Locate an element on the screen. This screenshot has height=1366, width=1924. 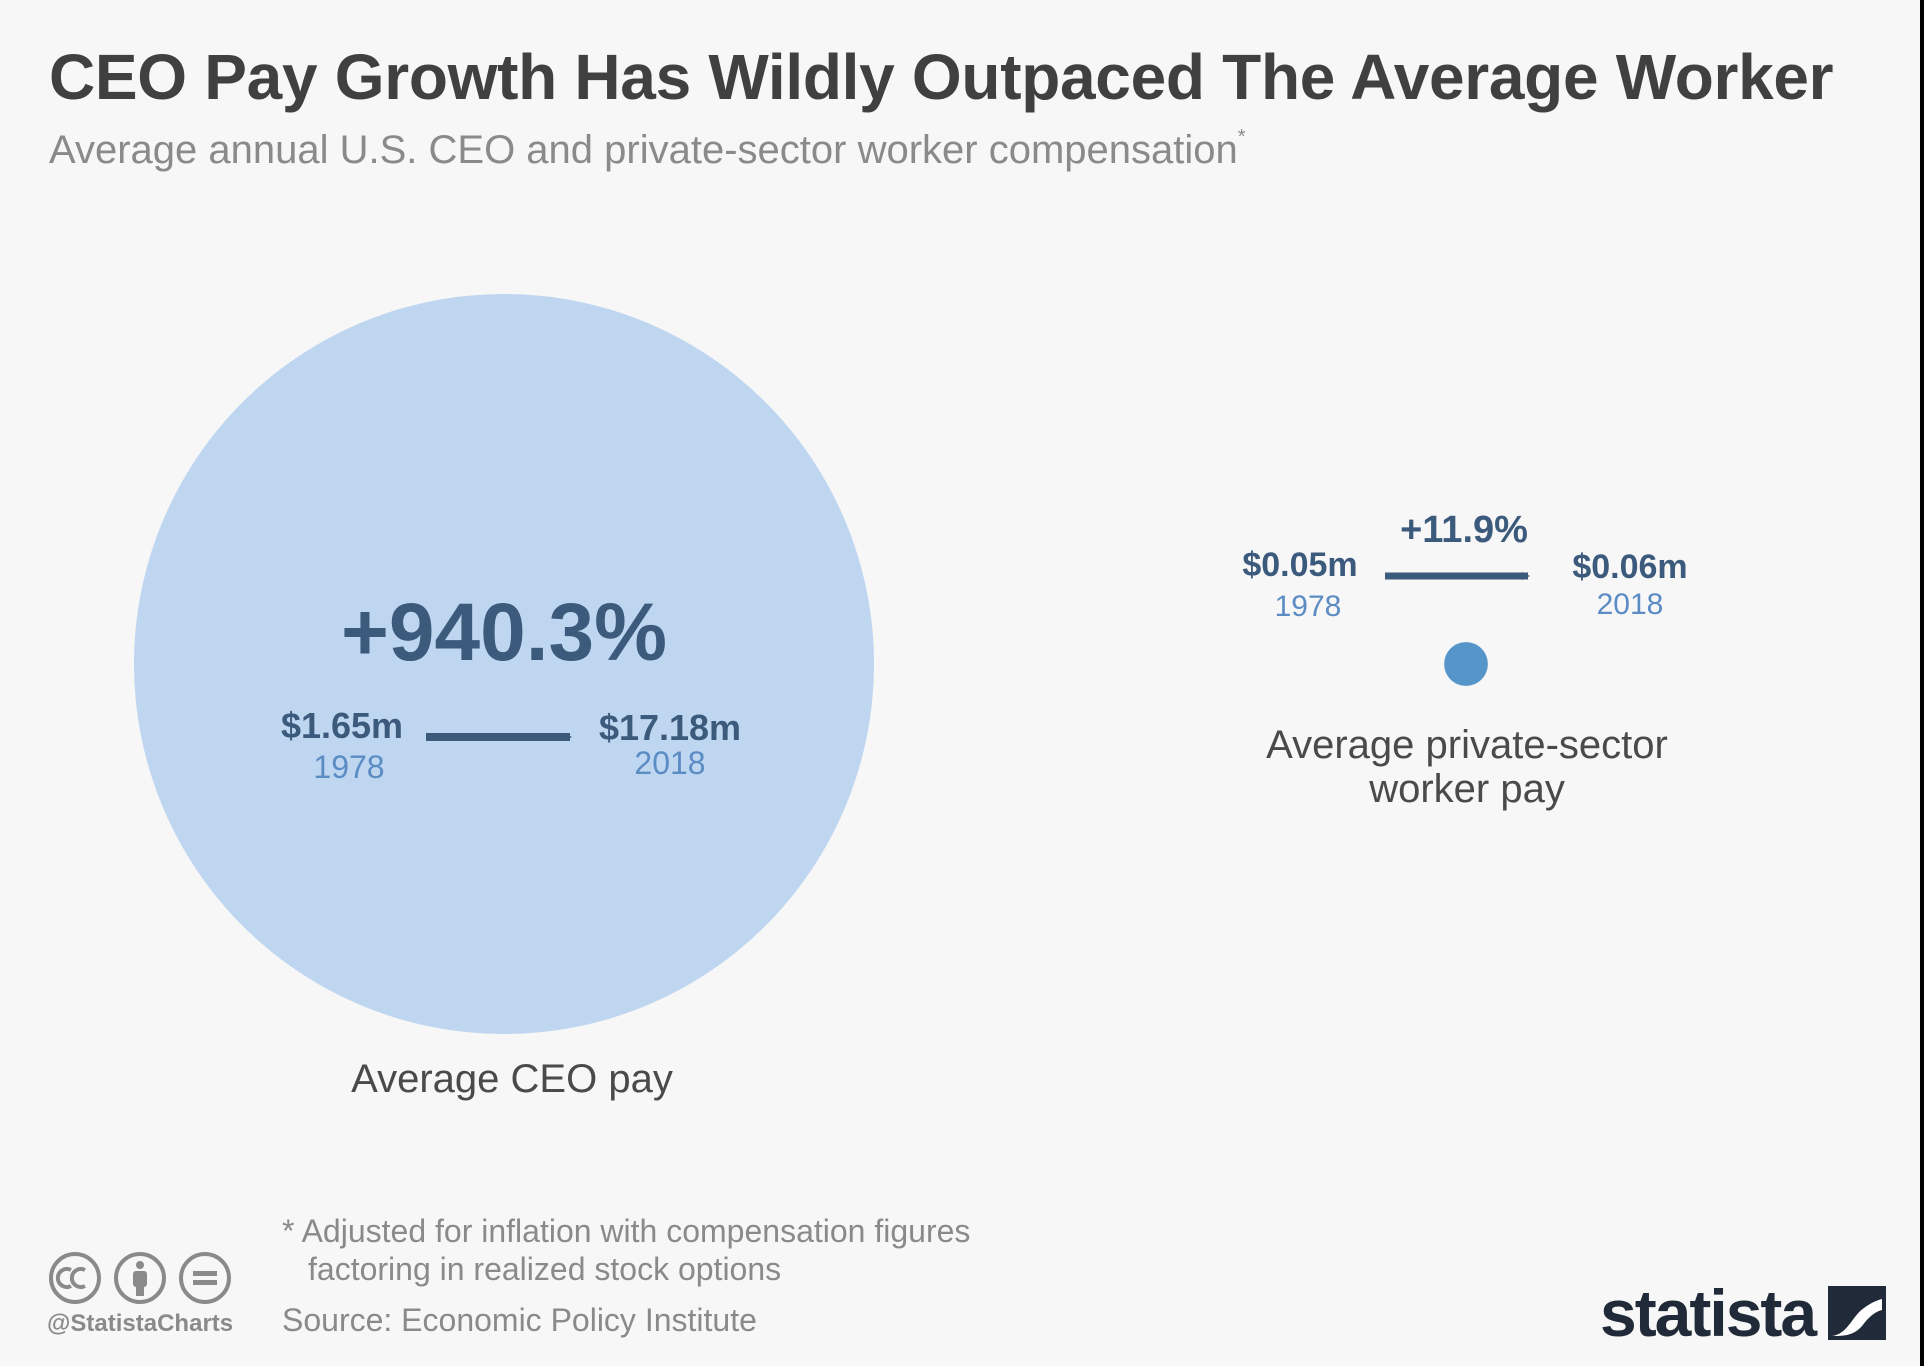
ceo-pay-series-label: Average CEO pay is located at coordinates (512, 1079).